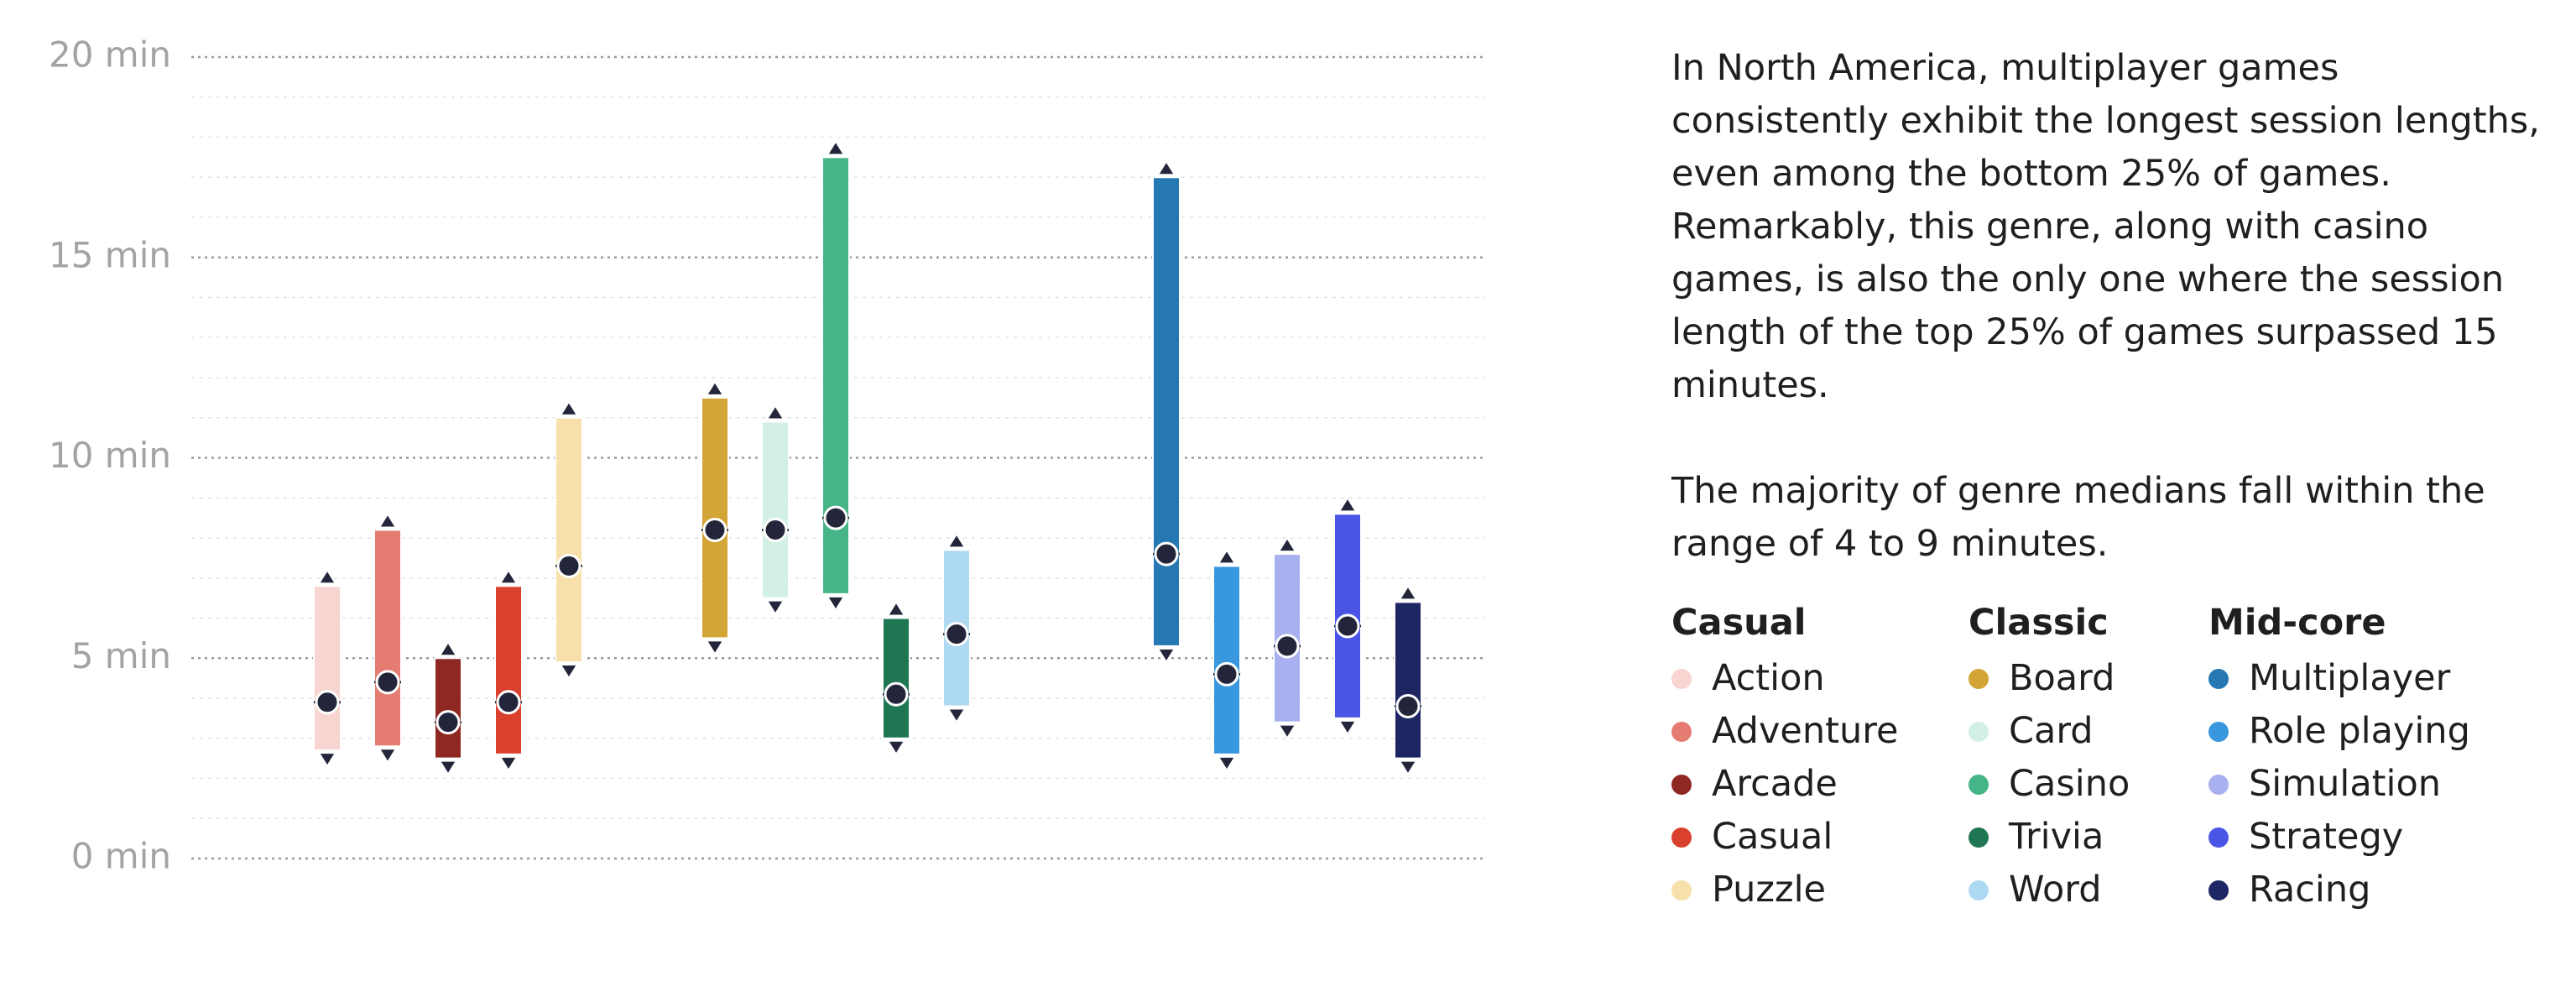 This screenshot has height=997, width=2576. I want to click on high-marker-racing, so click(1408, 592).